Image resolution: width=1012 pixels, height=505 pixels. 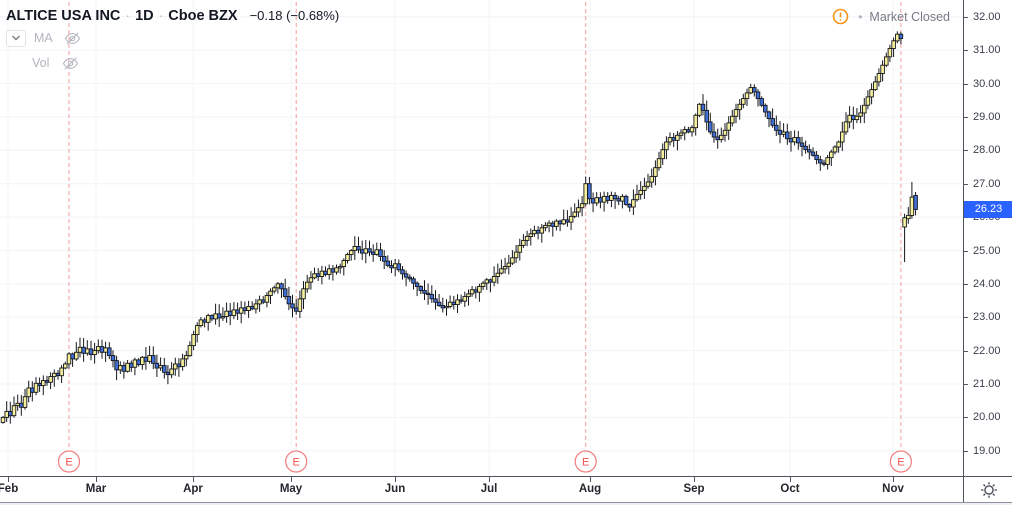 I want to click on price-axis-label: 27.00, so click(x=987, y=183).